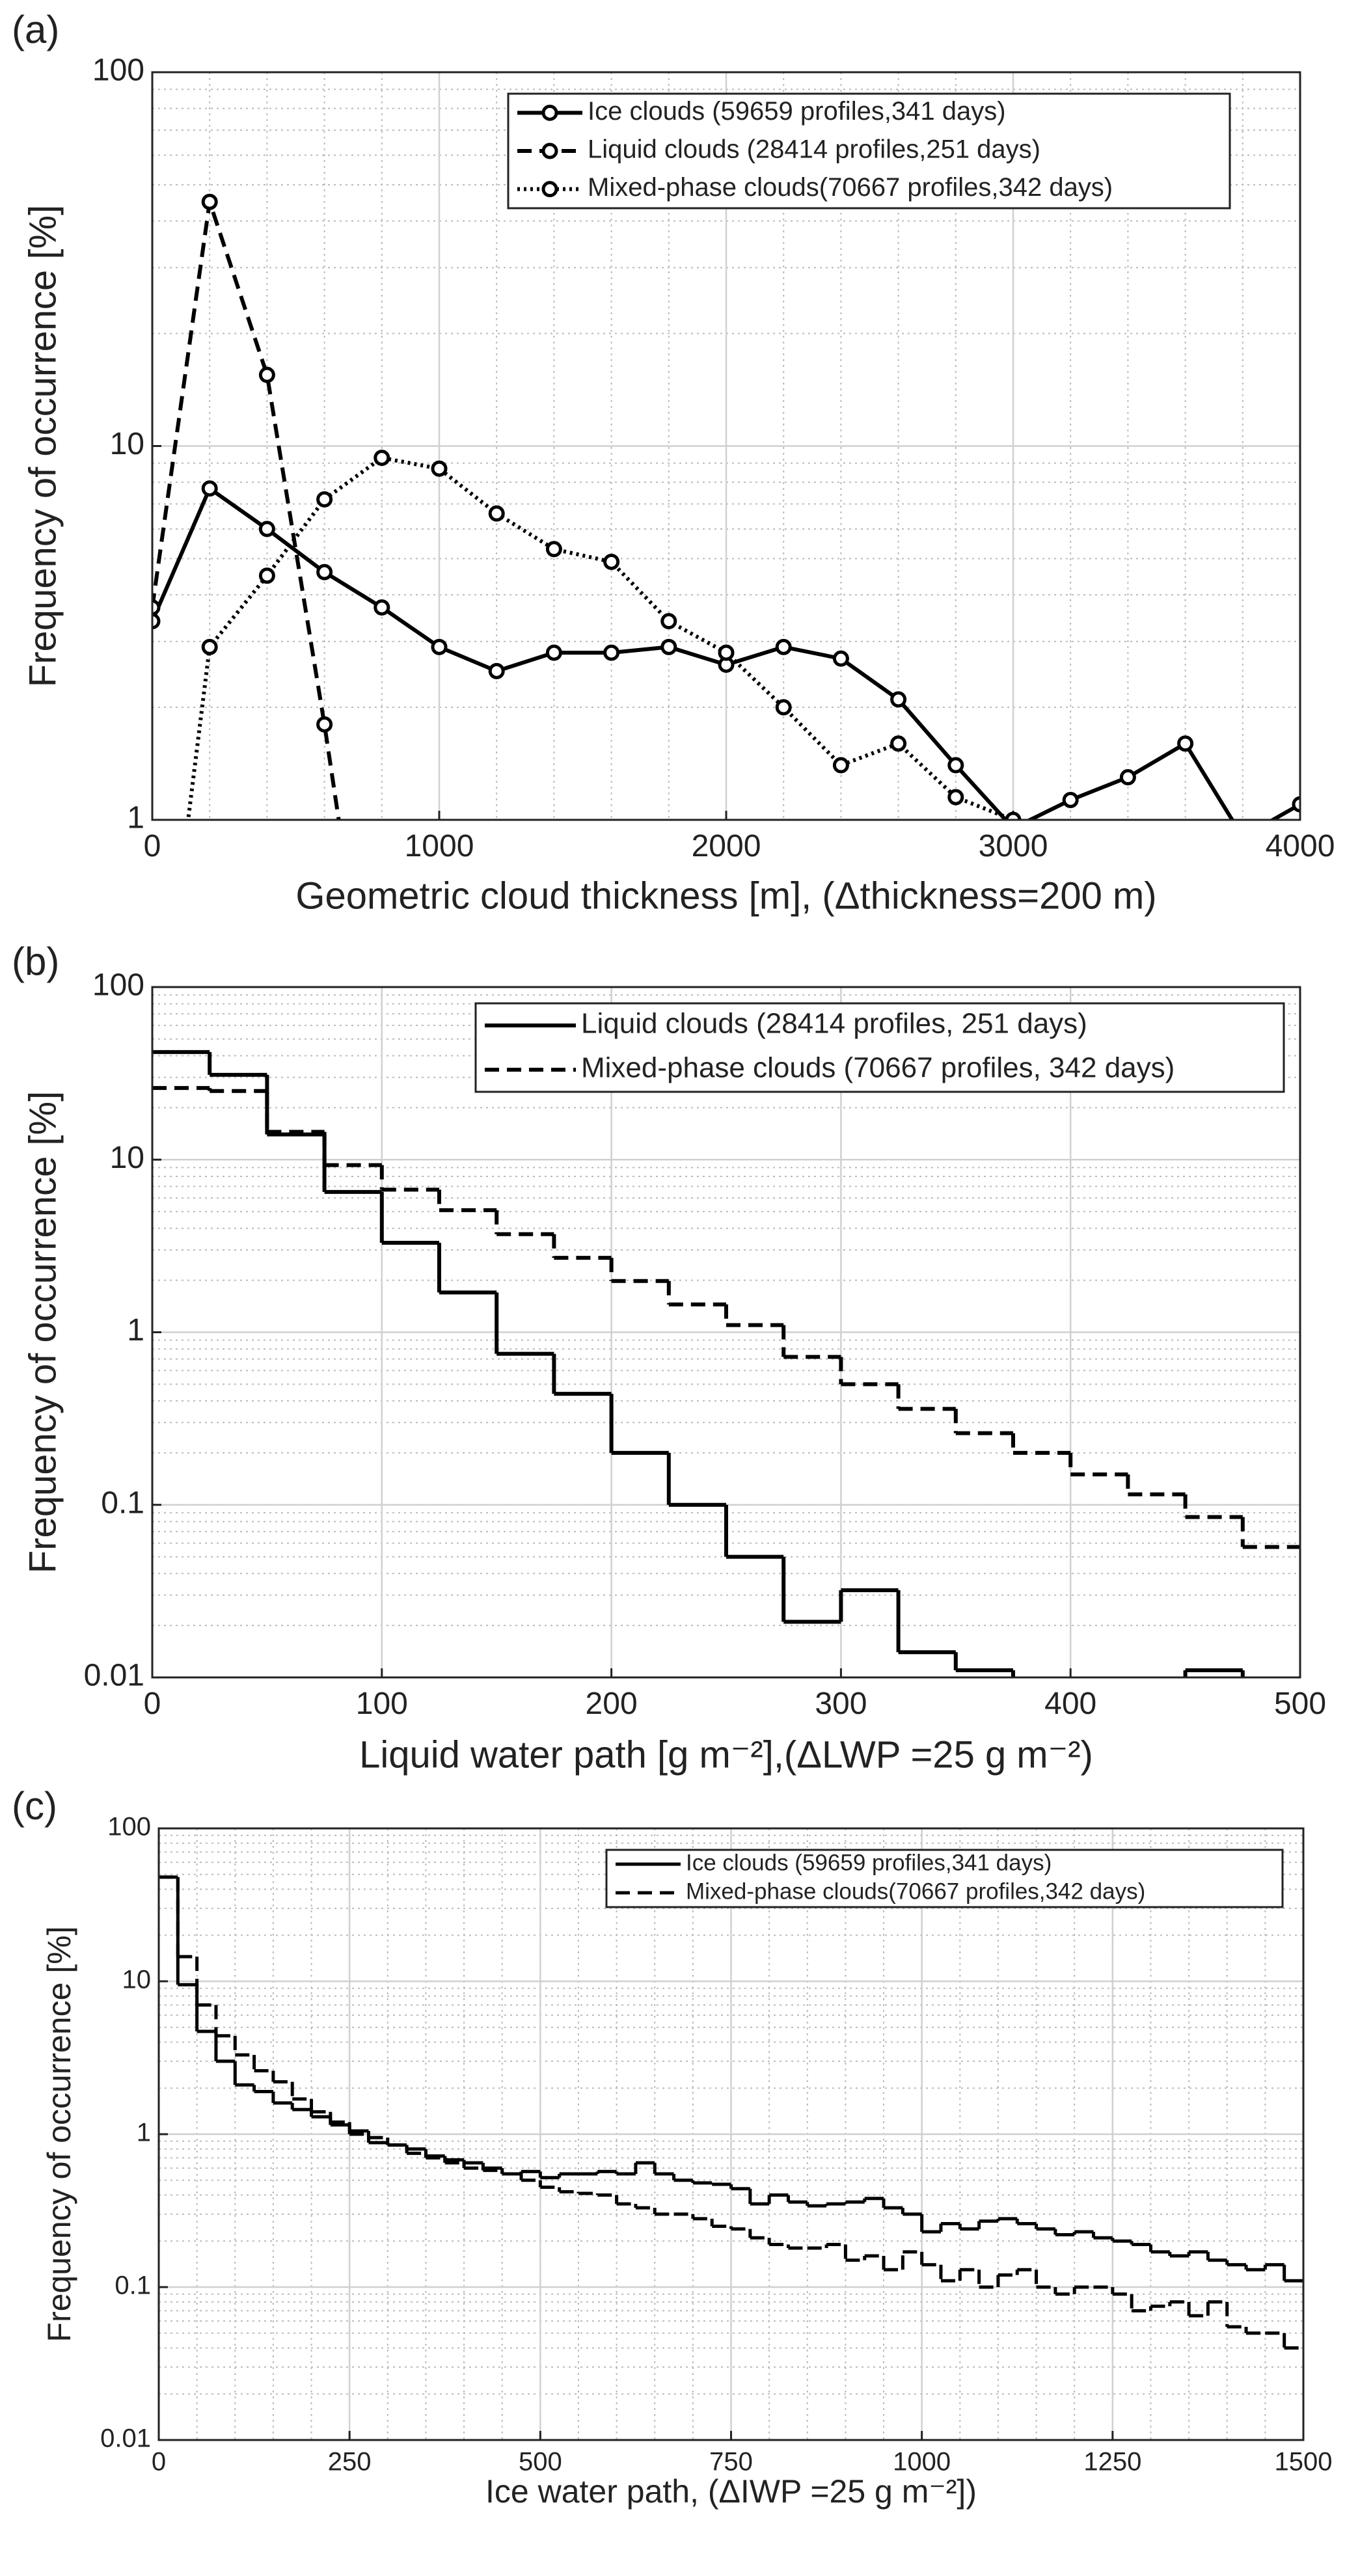 The height and width of the screenshot is (2576, 1345). What do you see at coordinates (1112, 2462) in the screenshot?
I see `x-tick-label: 1250` at bounding box center [1112, 2462].